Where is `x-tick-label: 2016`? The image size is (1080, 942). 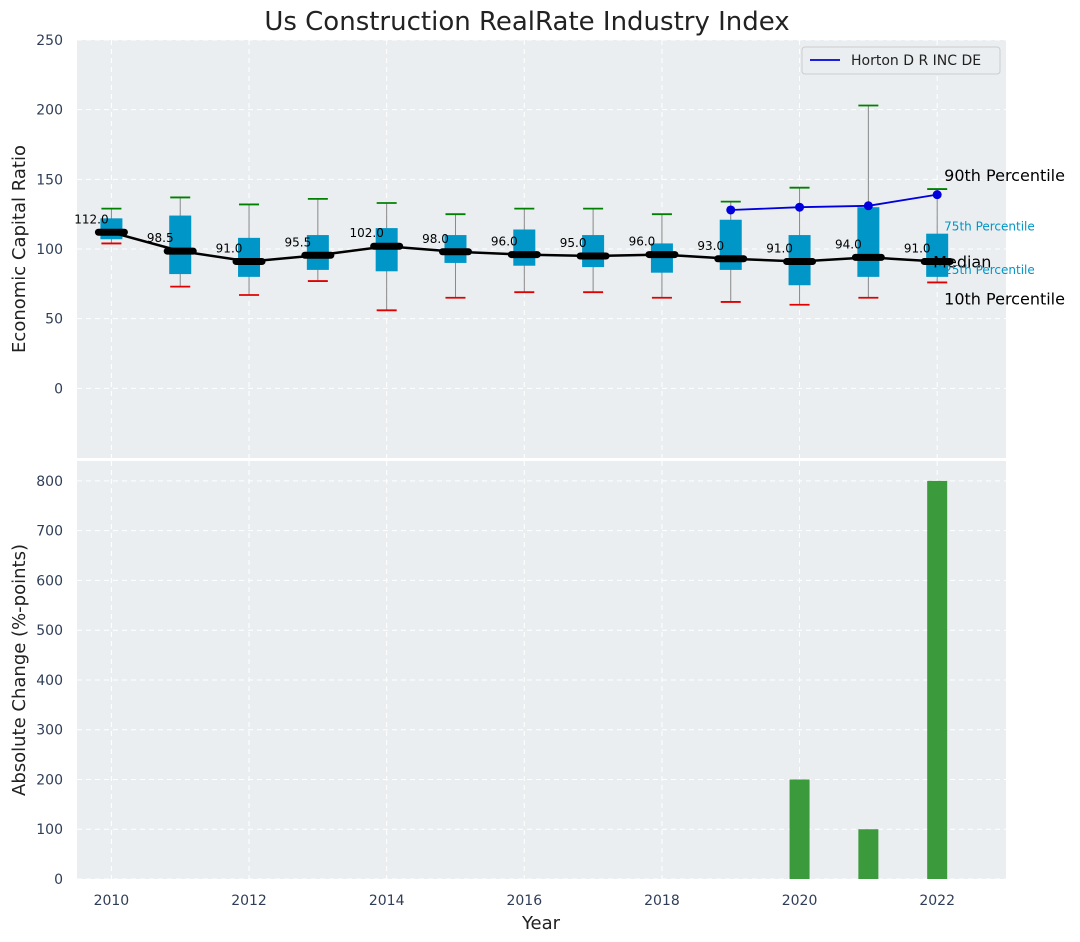
x-tick-label: 2016 is located at coordinates (524, 901).